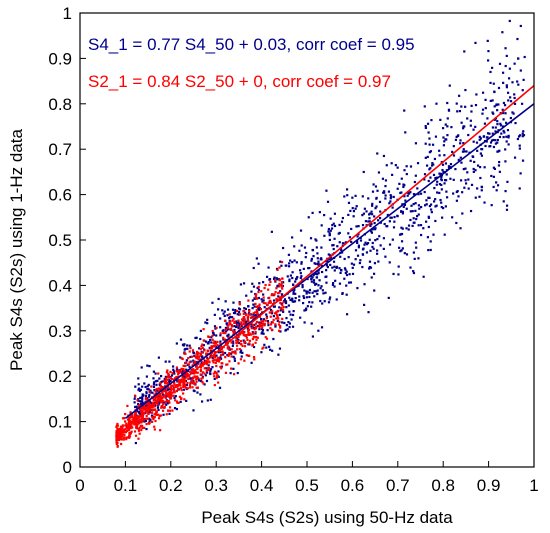  I want to click on x-tick-label: 0.2, so click(171, 485).